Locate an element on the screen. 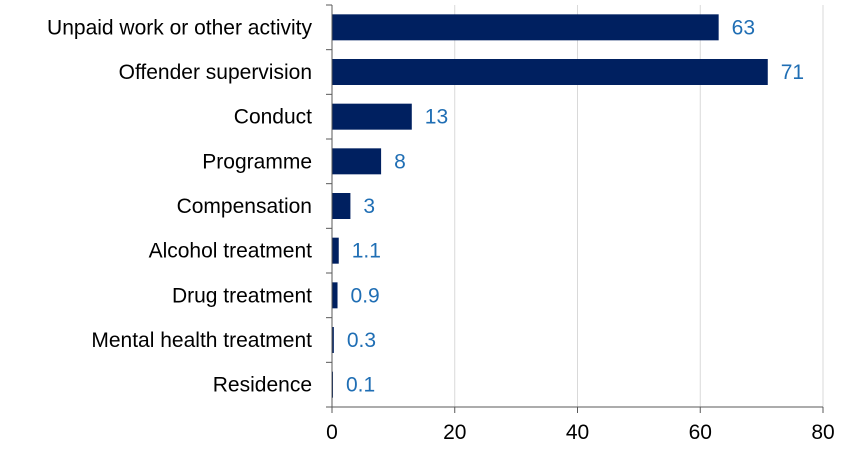  data-label: 13 is located at coordinates (436, 117).